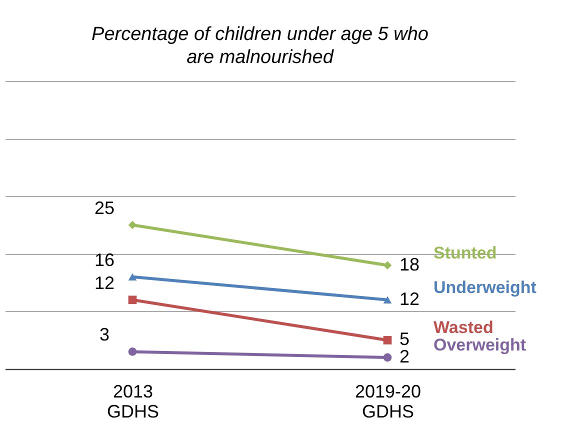 The image size is (561, 434). What do you see at coordinates (465, 252) in the screenshot?
I see `text: Stunted` at bounding box center [465, 252].